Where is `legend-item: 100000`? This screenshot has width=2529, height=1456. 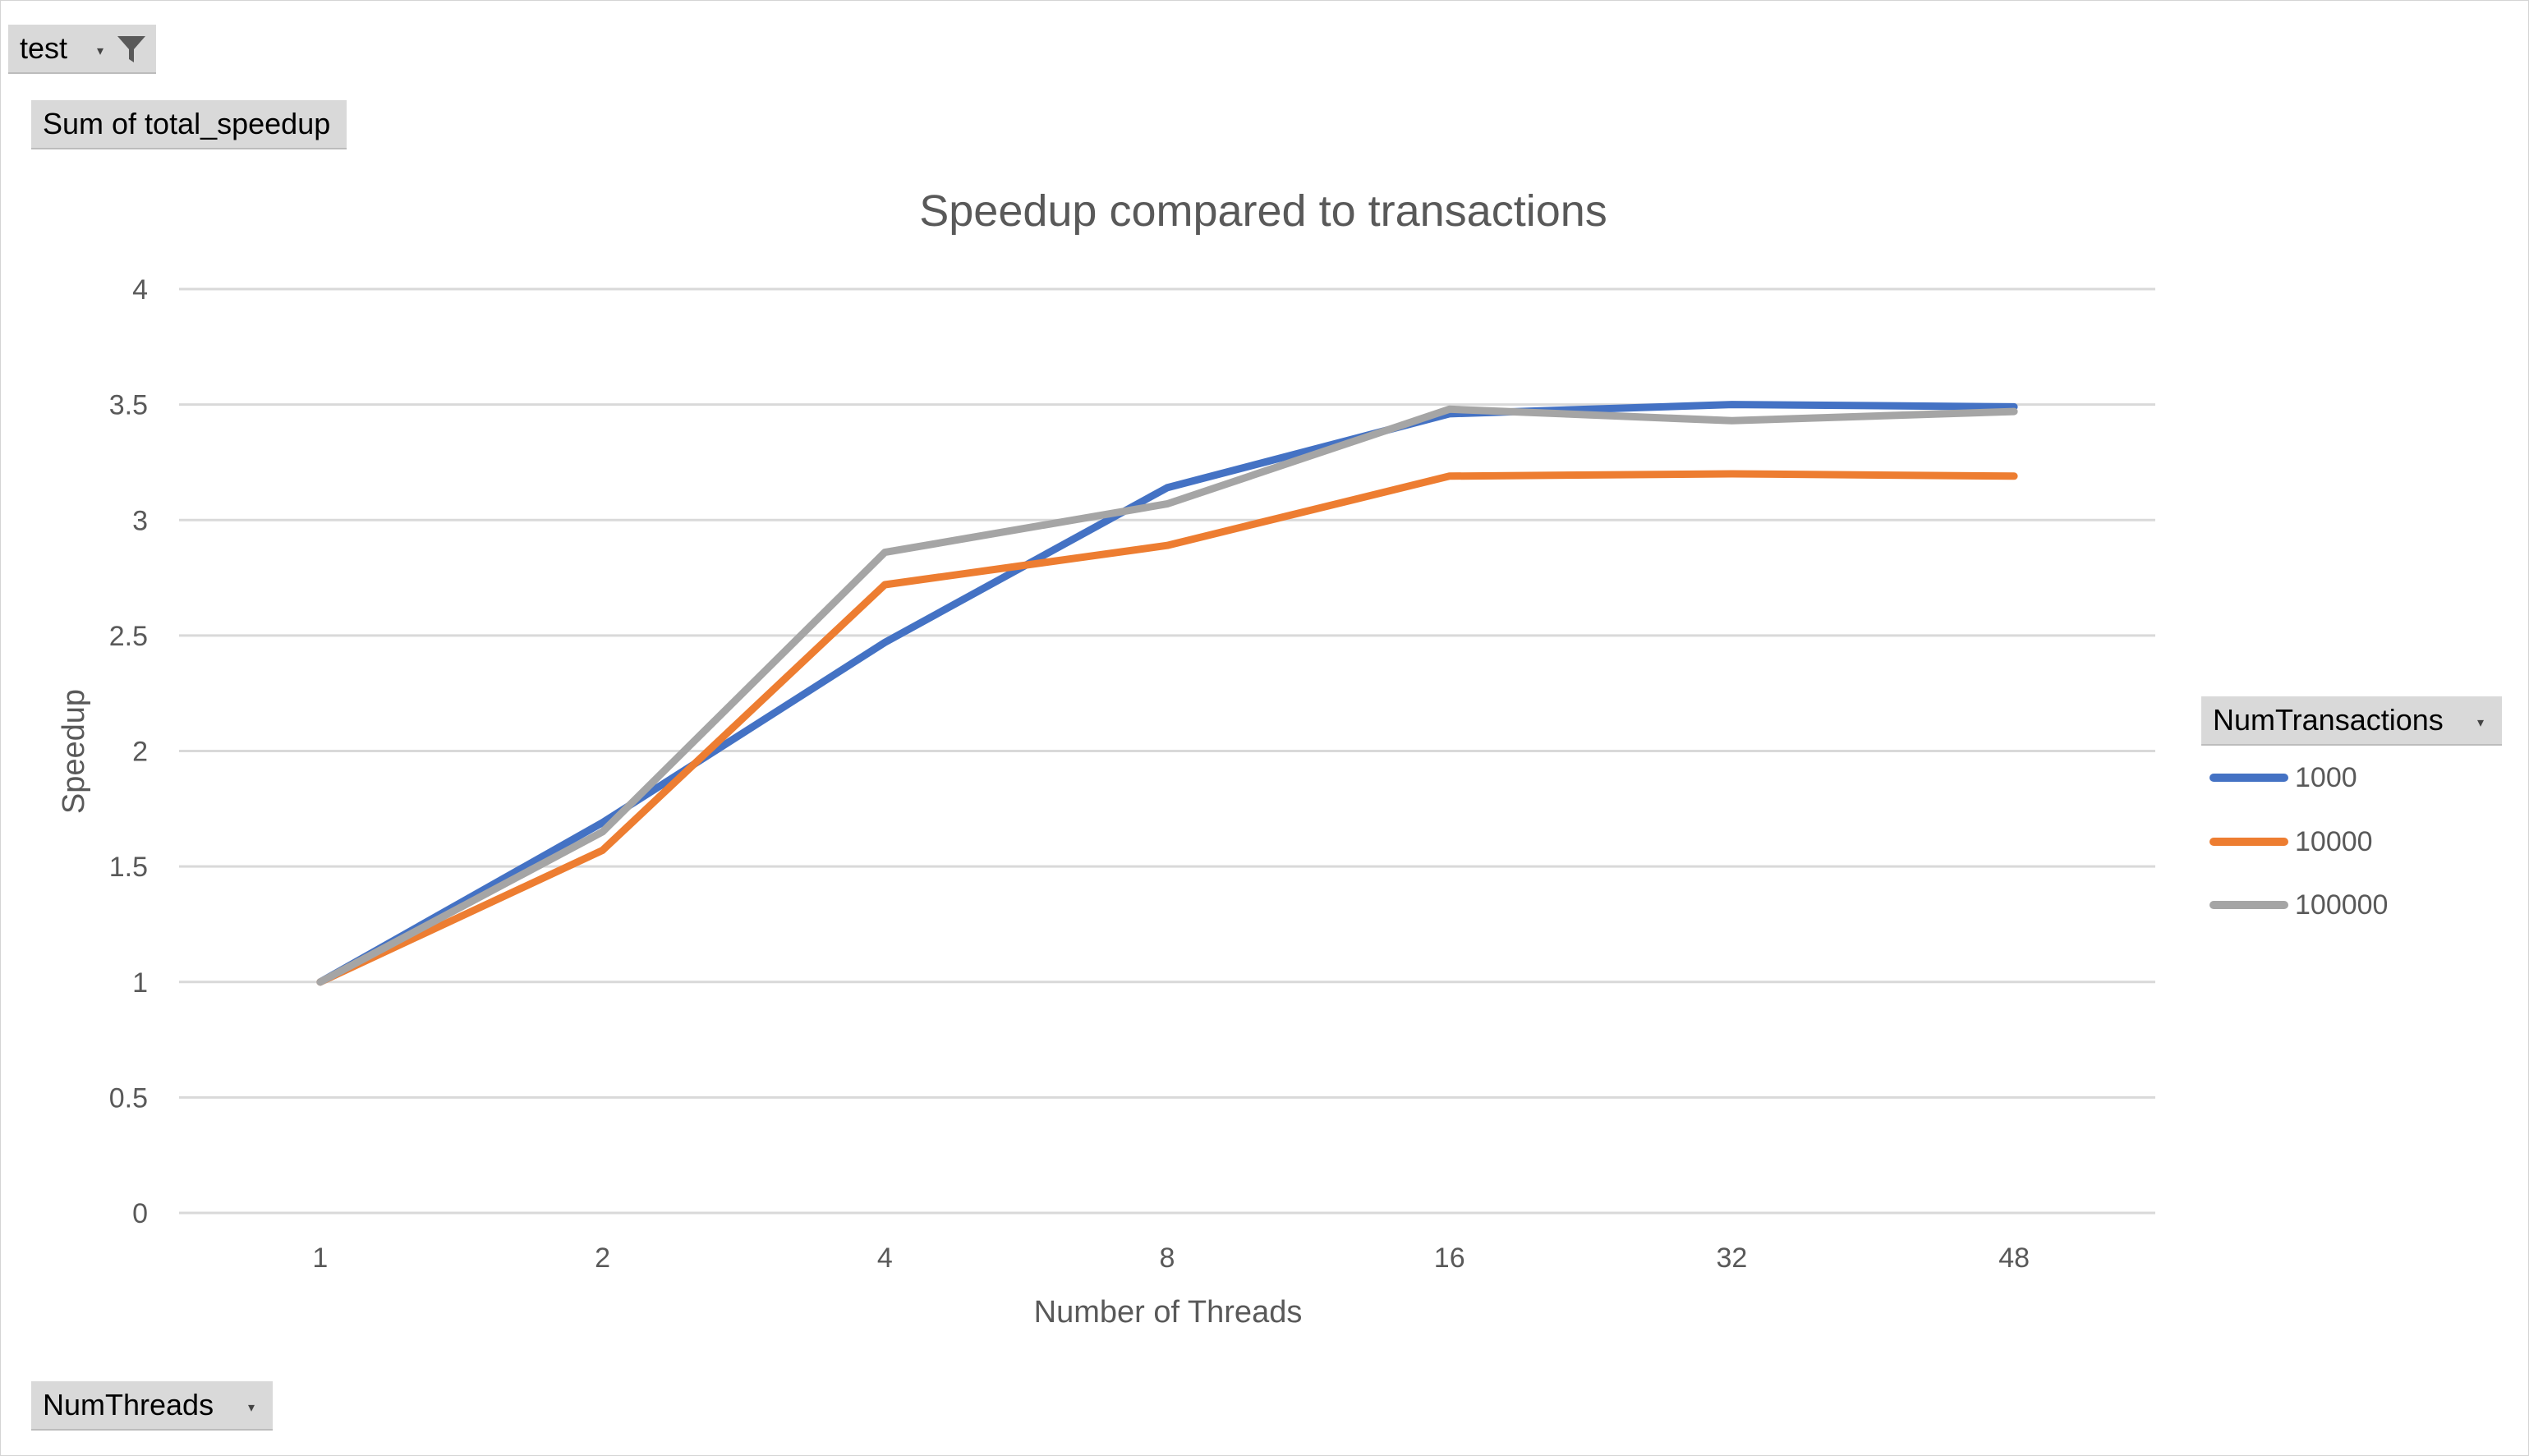 legend-item: 100000 is located at coordinates (2298, 905).